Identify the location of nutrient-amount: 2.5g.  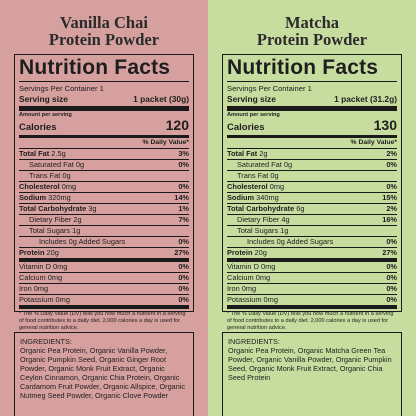
(57, 153).